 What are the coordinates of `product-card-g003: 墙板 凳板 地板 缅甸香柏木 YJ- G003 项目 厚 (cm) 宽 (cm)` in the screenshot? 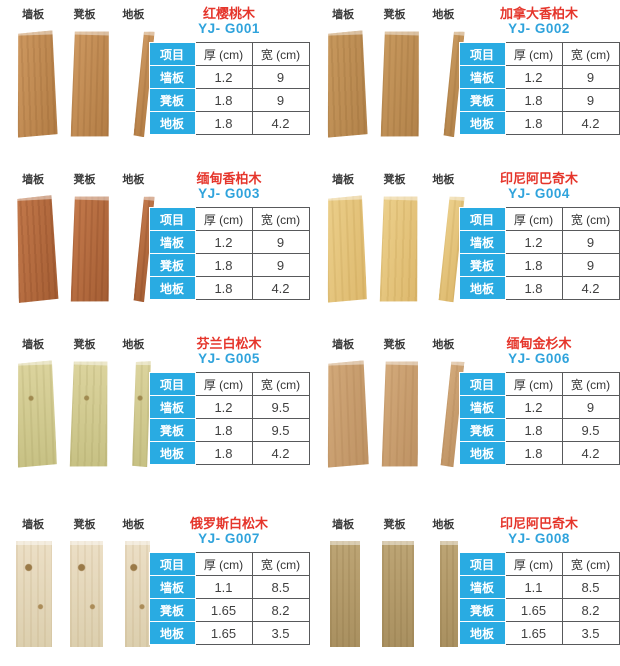 It's located at (155, 247).